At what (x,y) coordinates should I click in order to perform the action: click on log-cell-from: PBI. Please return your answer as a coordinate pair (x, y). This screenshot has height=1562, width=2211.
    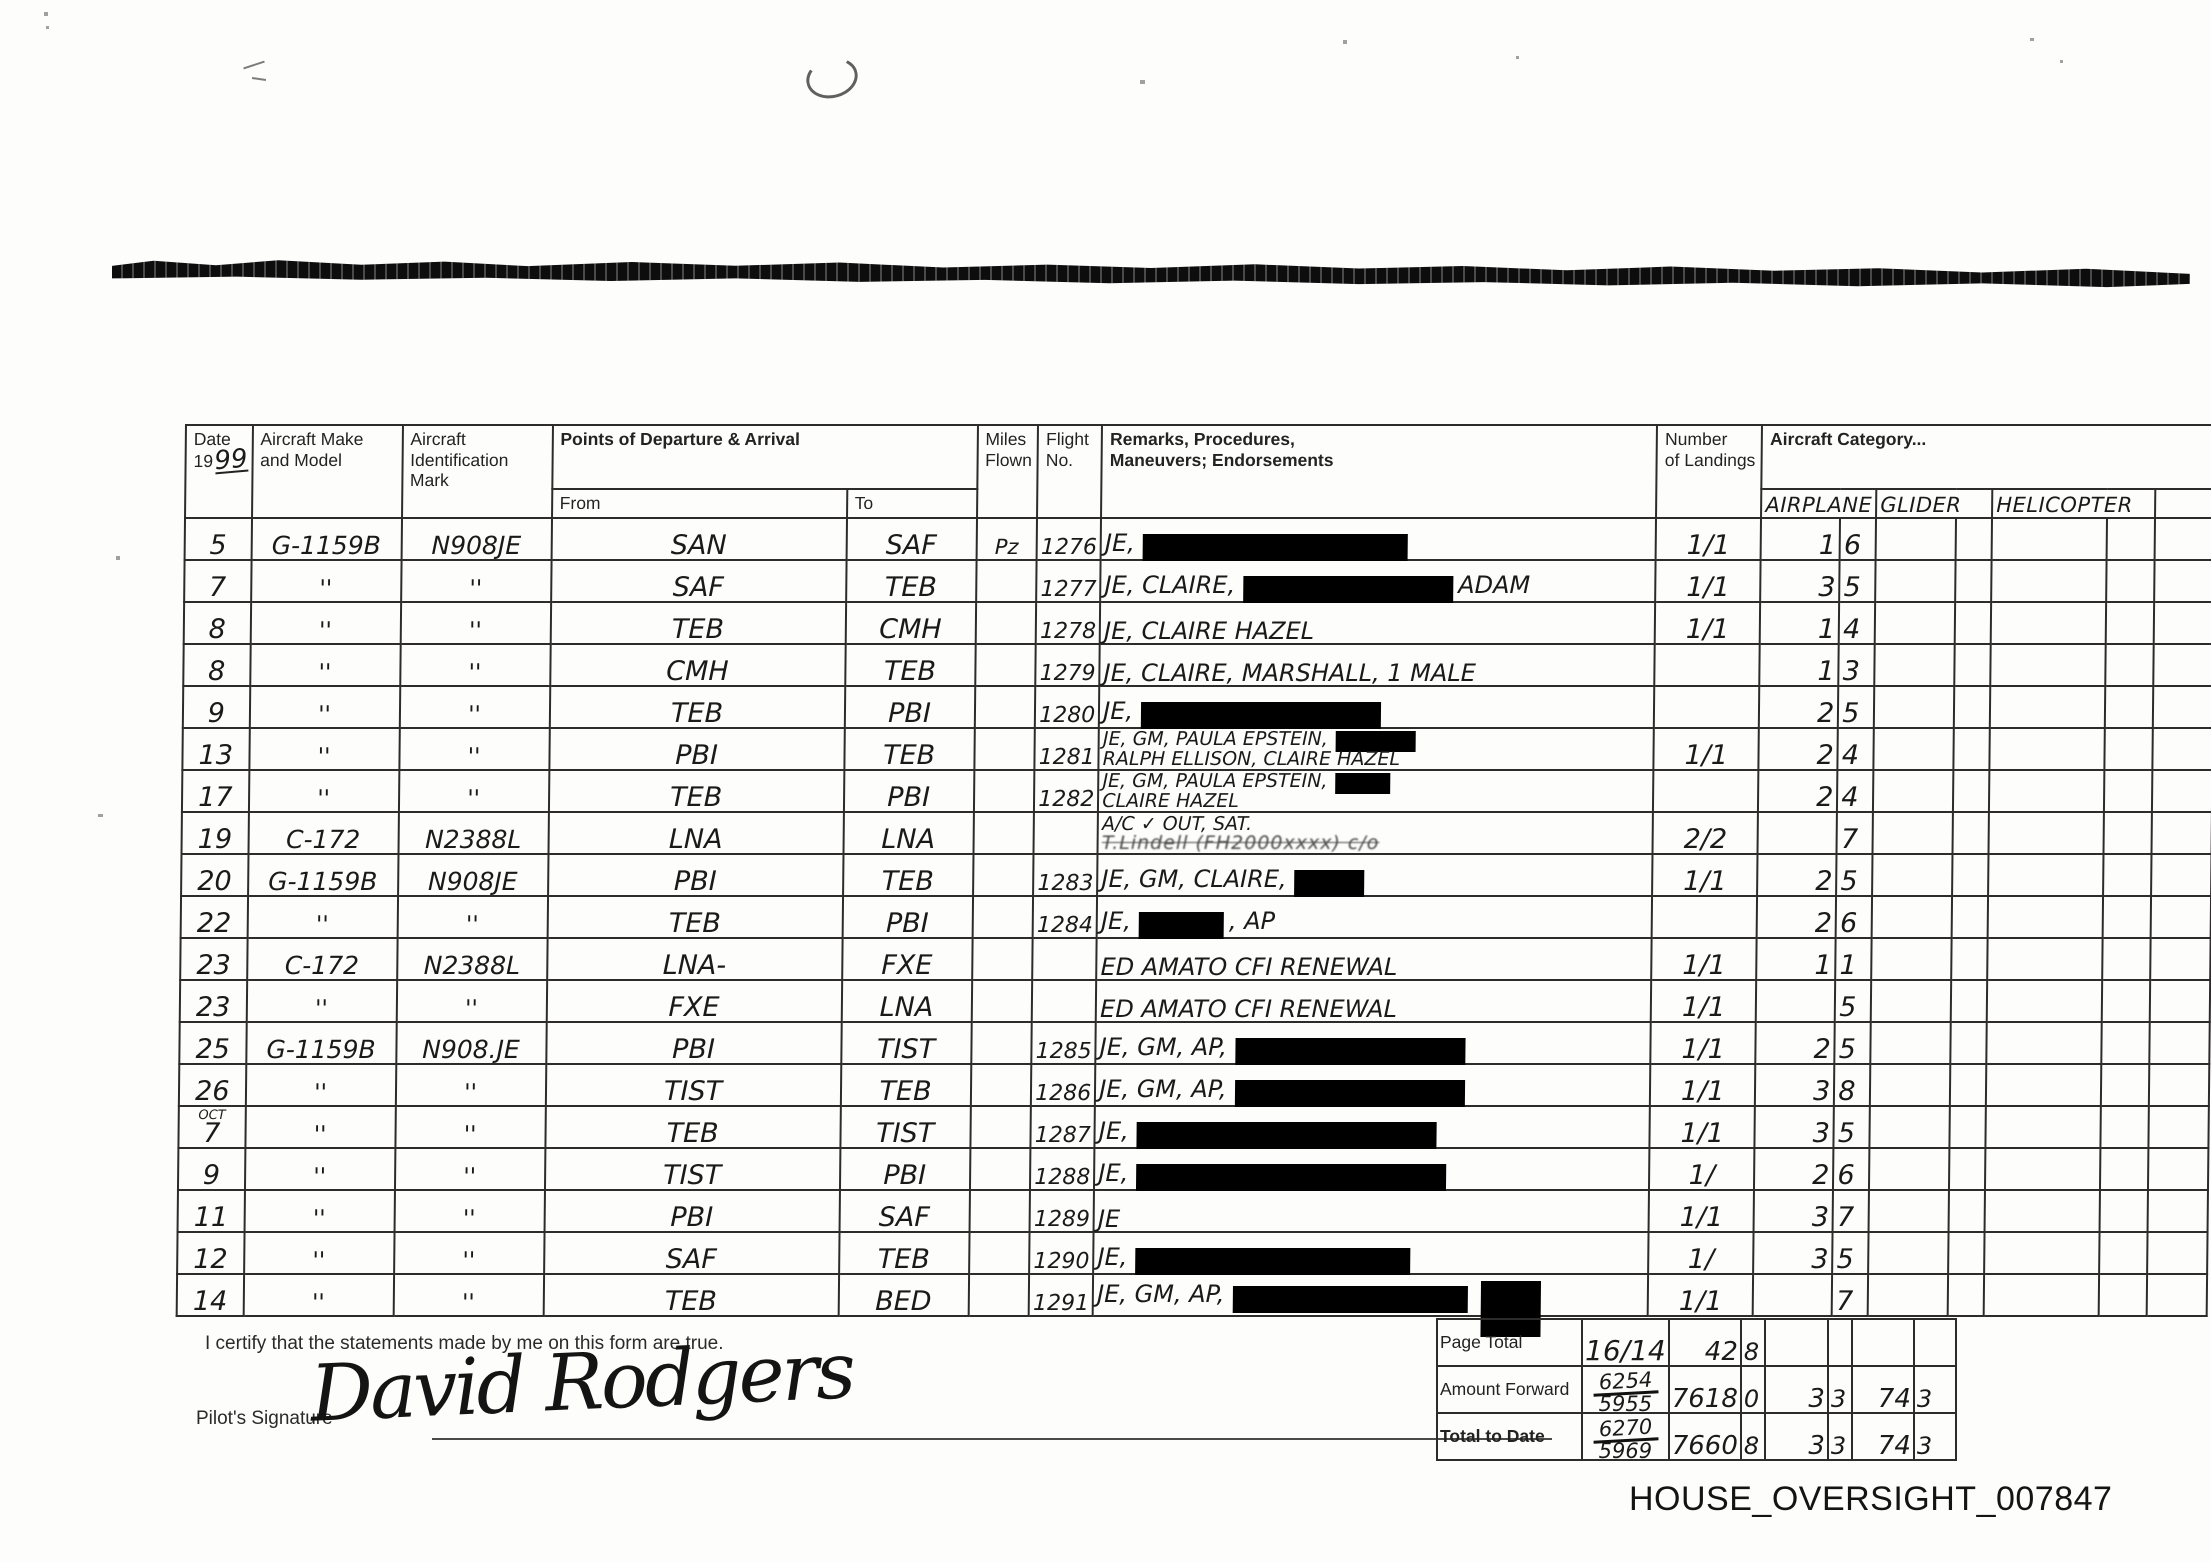
    Looking at the image, I should click on (695, 875).